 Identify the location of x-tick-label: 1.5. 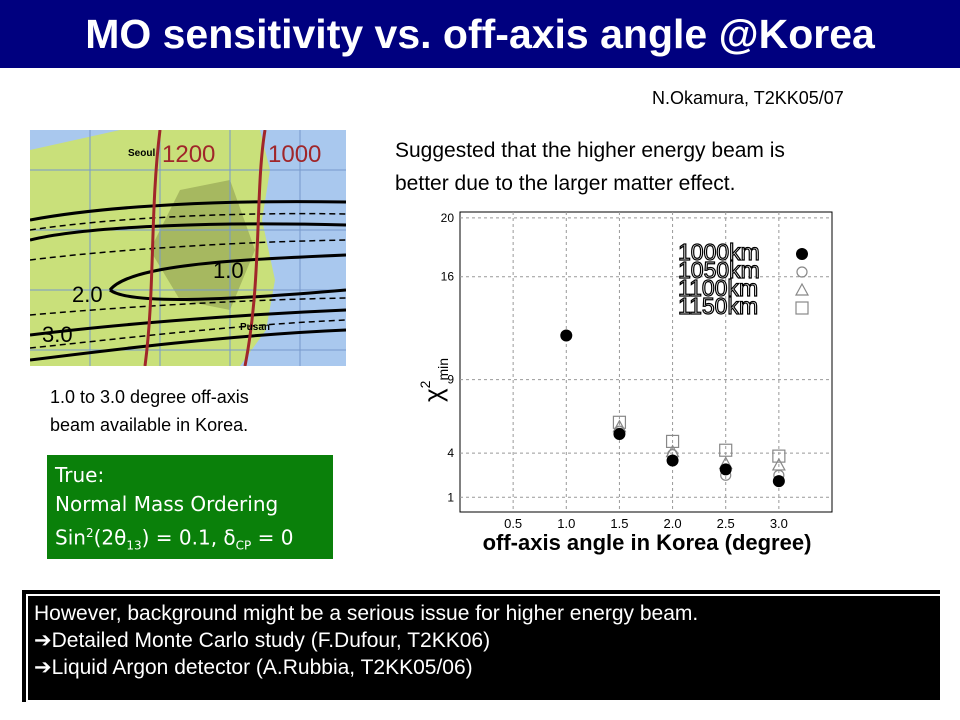
(619, 523).